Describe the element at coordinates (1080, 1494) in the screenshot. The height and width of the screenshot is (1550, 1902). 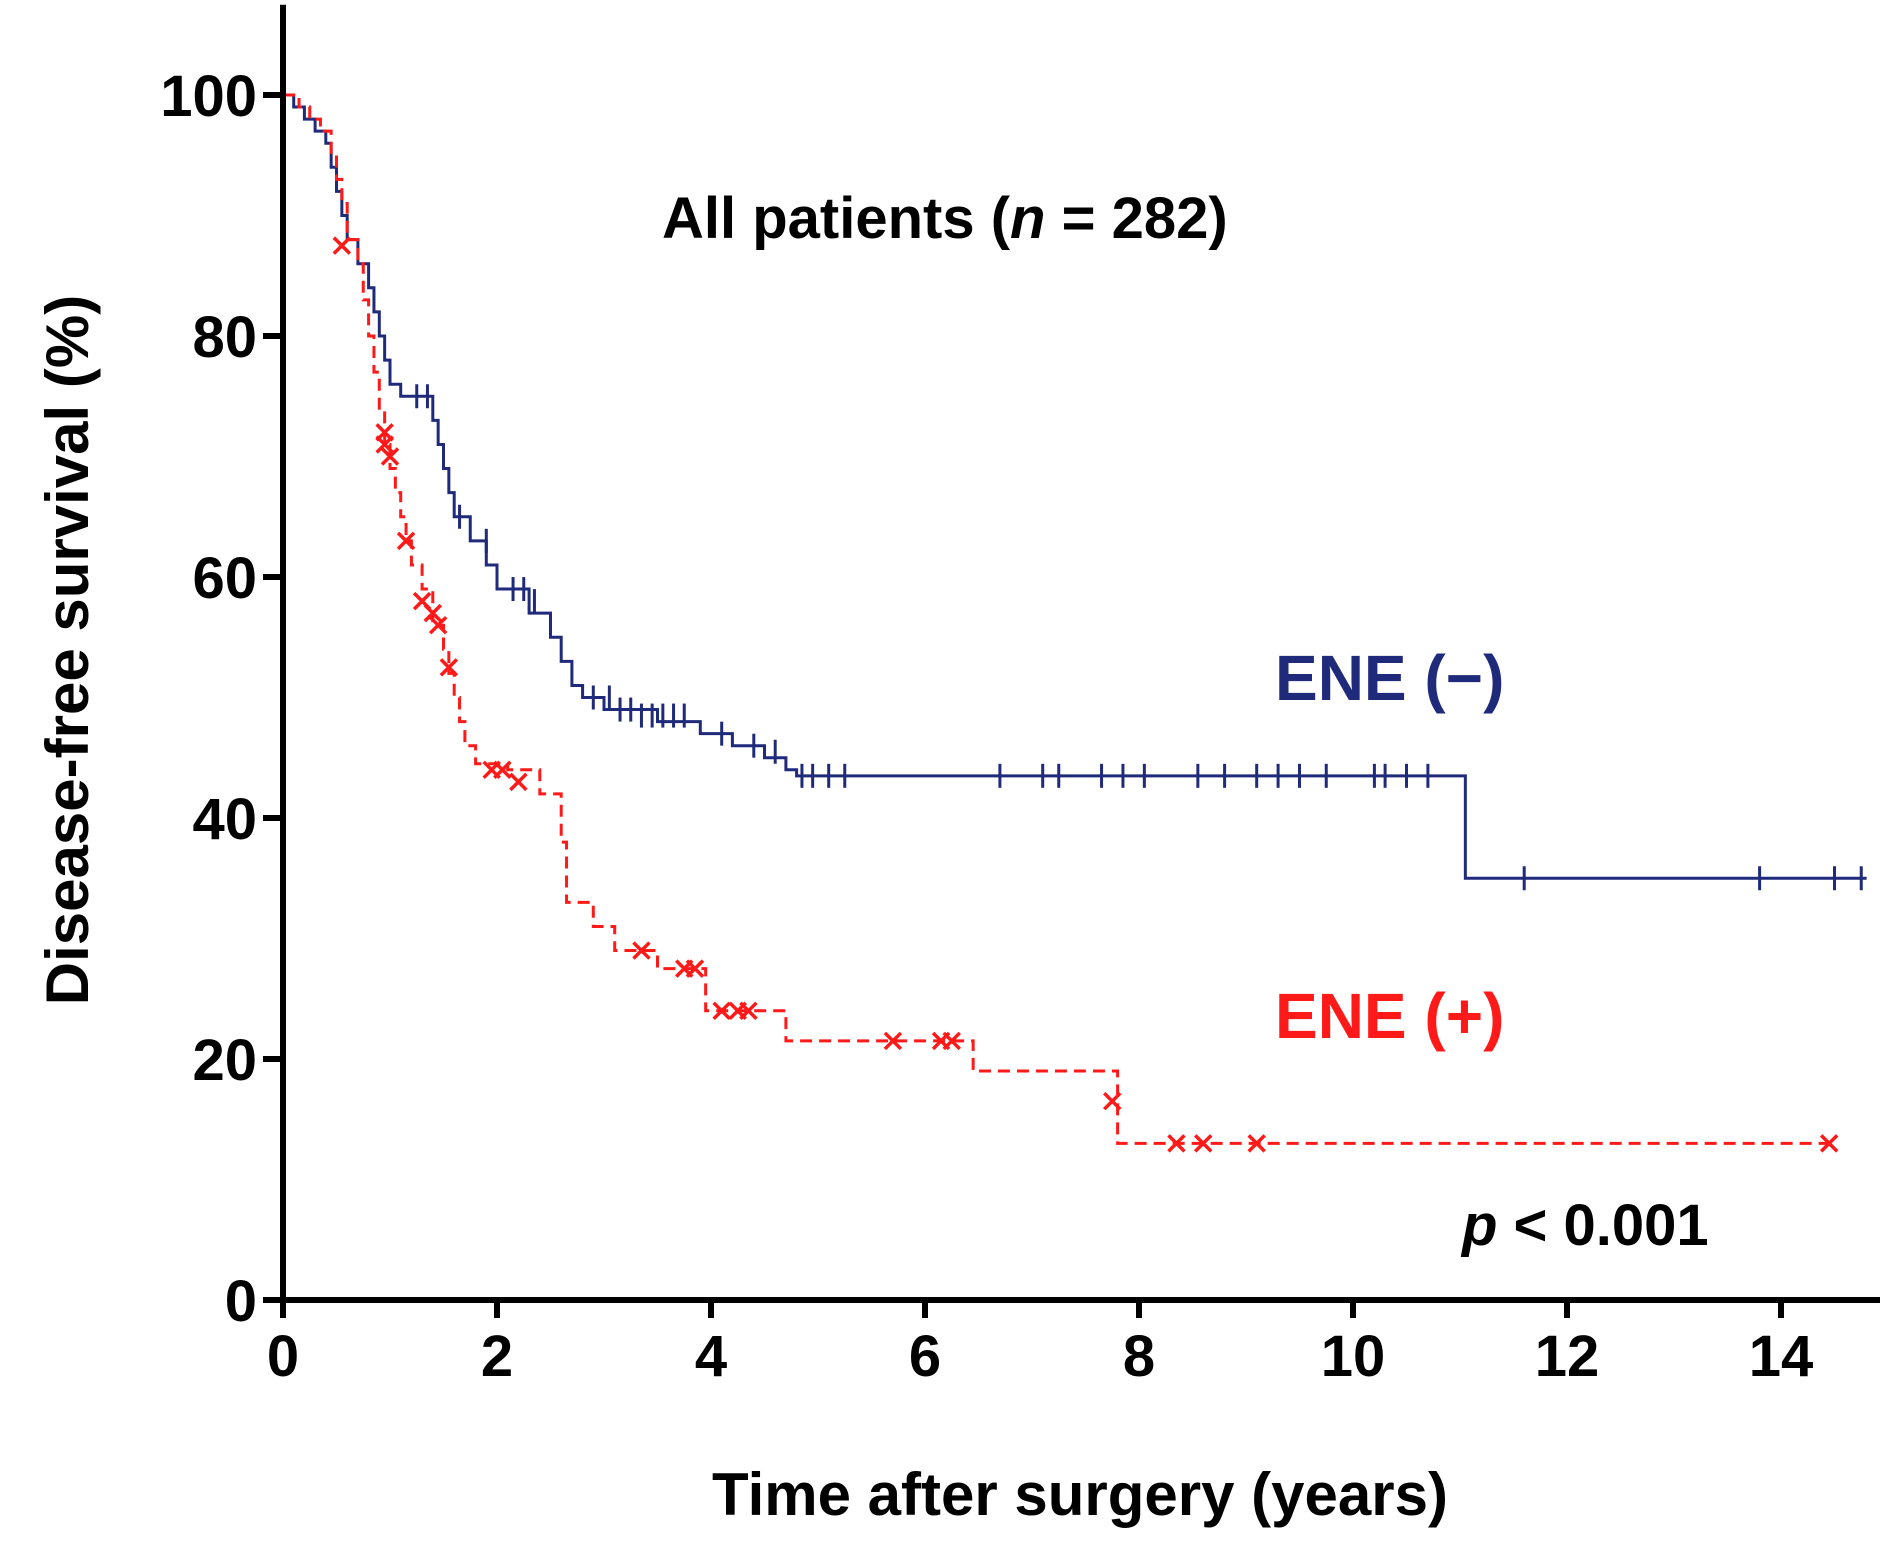
I see `x-axis-title: Time after surgery (years)` at that location.